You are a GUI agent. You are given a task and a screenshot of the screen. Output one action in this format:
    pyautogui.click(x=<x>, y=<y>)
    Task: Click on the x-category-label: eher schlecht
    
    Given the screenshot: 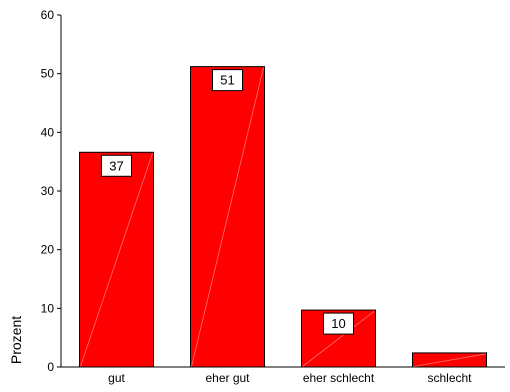 What is the action you would take?
    pyautogui.click(x=339, y=378)
    